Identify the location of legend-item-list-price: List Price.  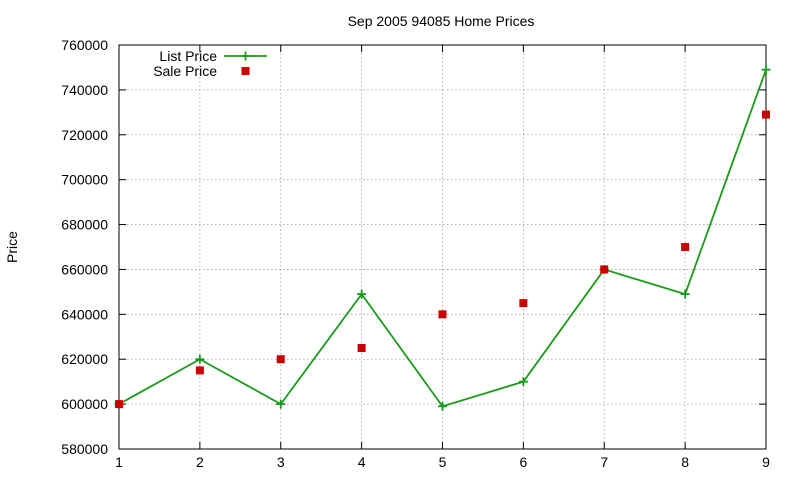
(213, 56).